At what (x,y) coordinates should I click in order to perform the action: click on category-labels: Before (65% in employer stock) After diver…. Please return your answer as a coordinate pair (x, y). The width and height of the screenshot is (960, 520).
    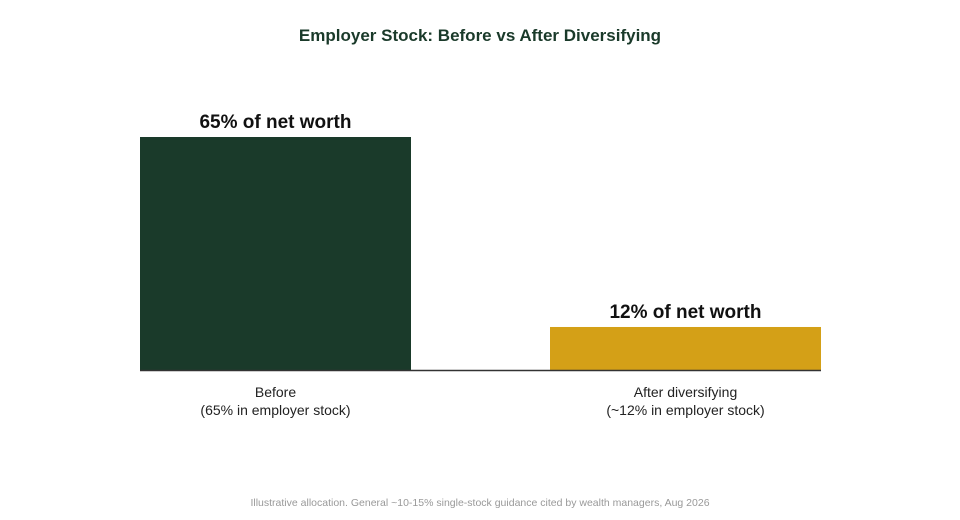
    Looking at the image, I should click on (482, 401).